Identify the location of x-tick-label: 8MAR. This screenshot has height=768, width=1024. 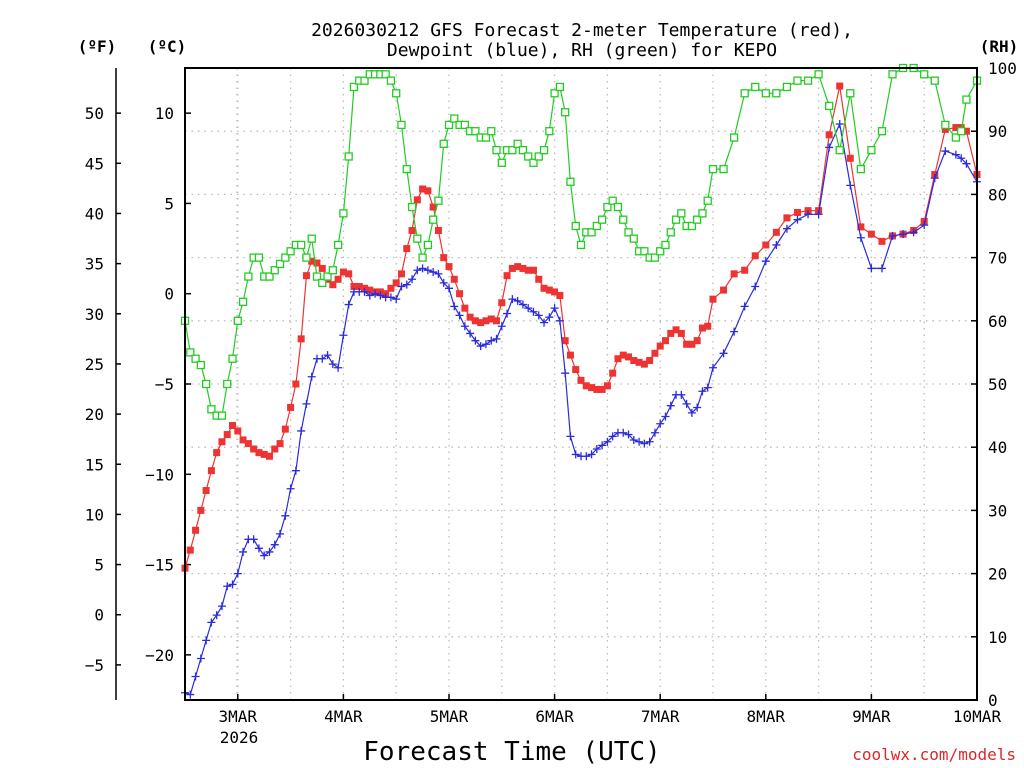
(766, 716).